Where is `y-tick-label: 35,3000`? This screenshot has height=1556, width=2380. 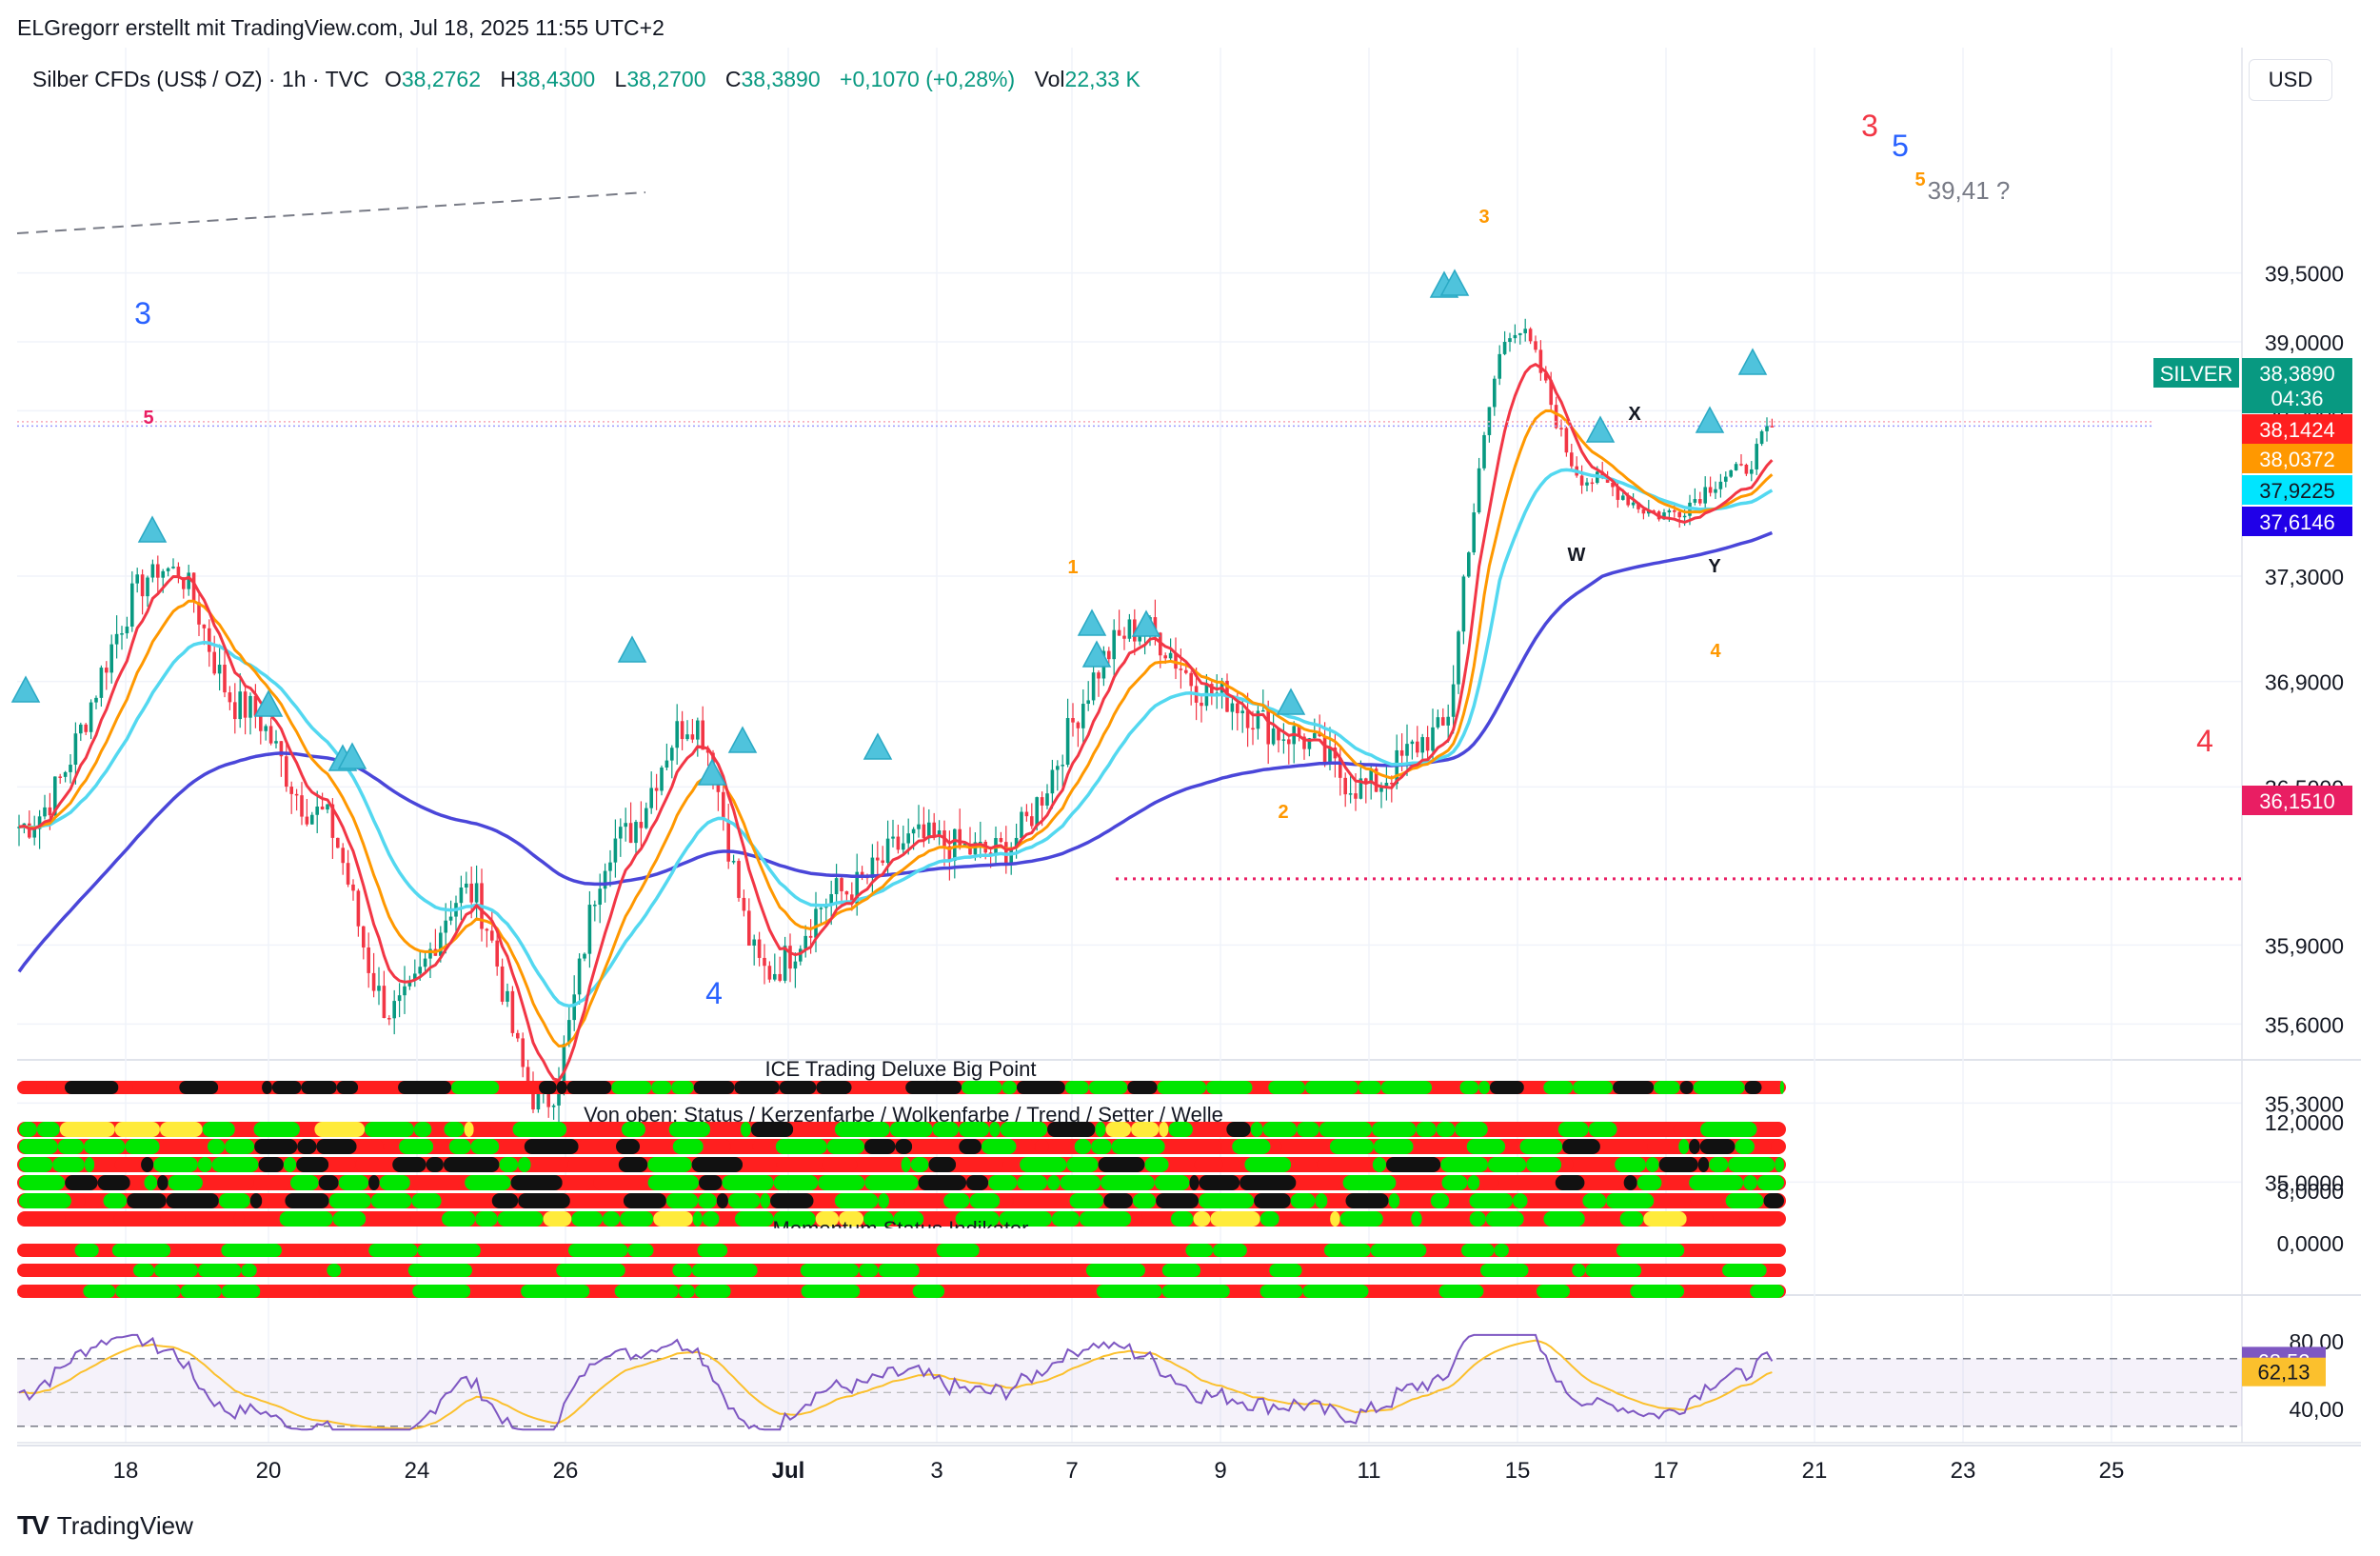
y-tick-label: 35,3000 is located at coordinates (2304, 1103).